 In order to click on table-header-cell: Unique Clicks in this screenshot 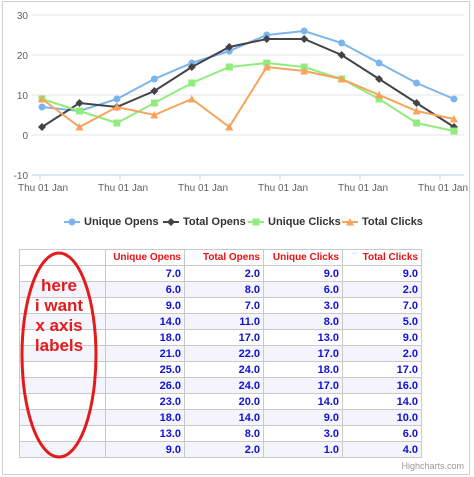, I will do `click(303, 257)`.